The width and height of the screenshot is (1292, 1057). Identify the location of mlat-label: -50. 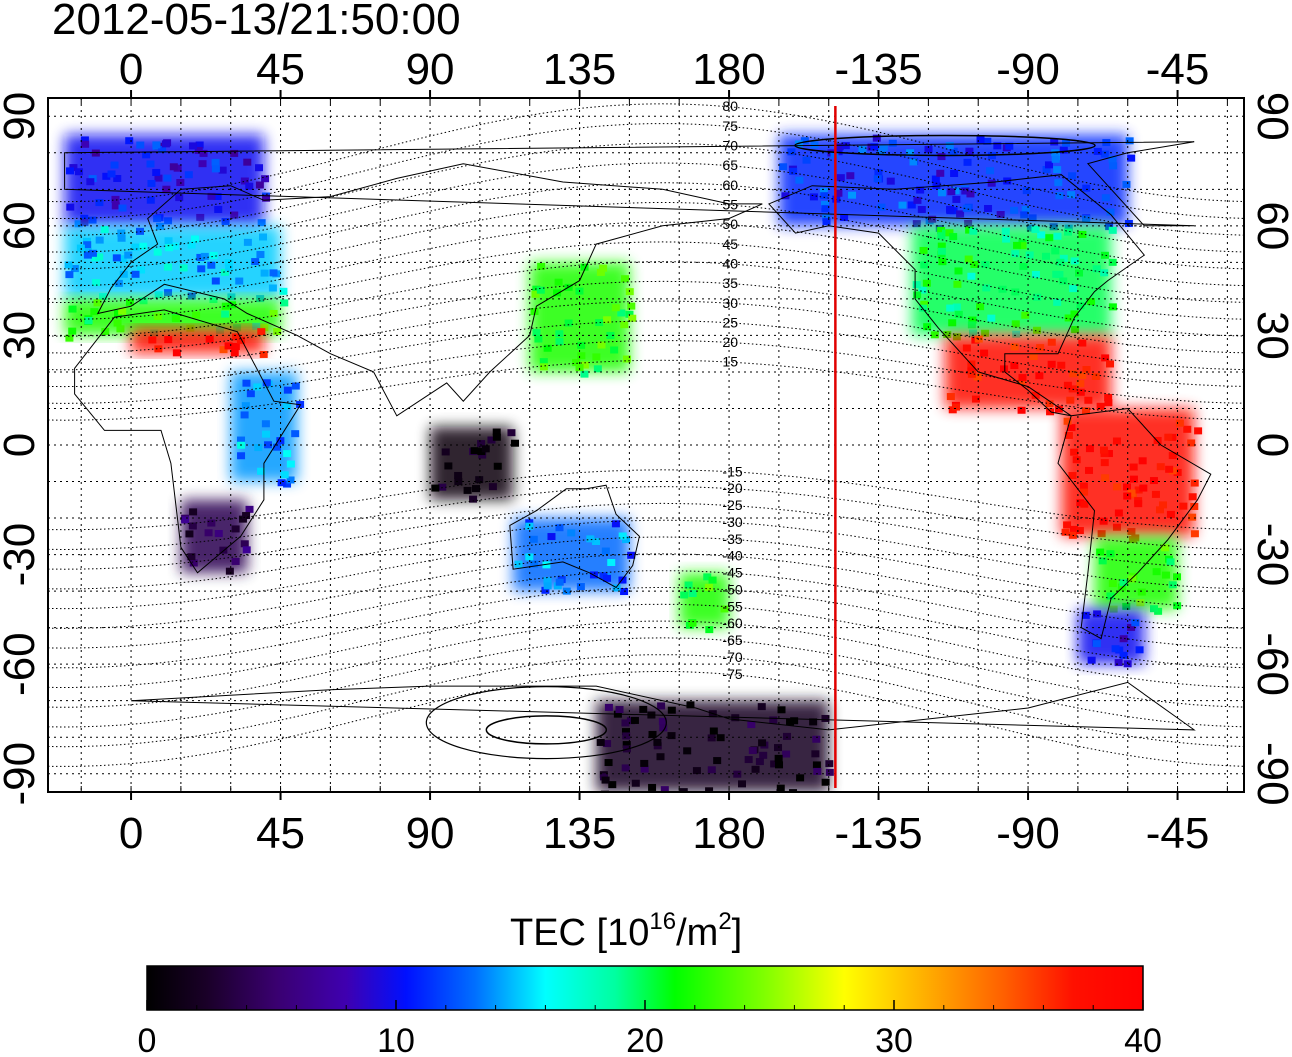
(732, 589).